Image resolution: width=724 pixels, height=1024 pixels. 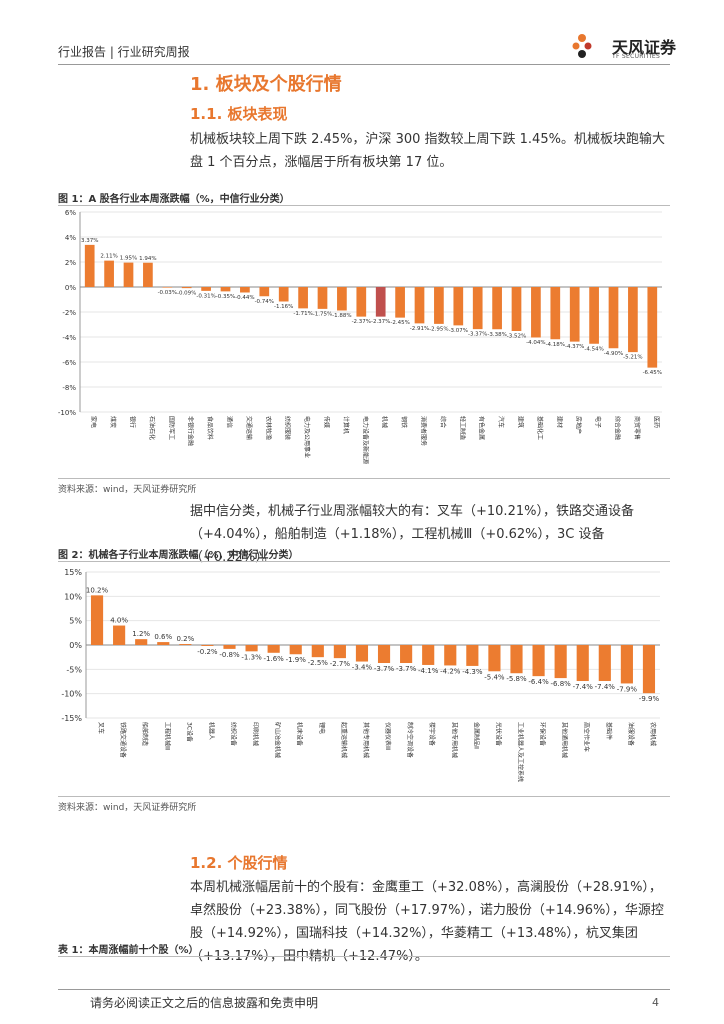 I want to click on data-label: -0.44%, so click(x=244, y=298).